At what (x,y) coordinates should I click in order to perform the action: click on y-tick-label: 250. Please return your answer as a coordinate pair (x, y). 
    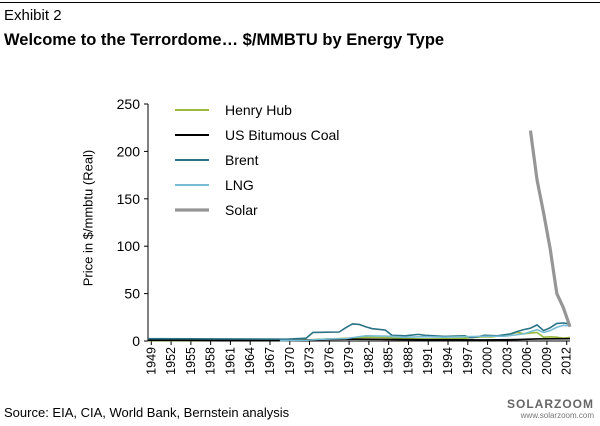
    Looking at the image, I should click on (129, 104).